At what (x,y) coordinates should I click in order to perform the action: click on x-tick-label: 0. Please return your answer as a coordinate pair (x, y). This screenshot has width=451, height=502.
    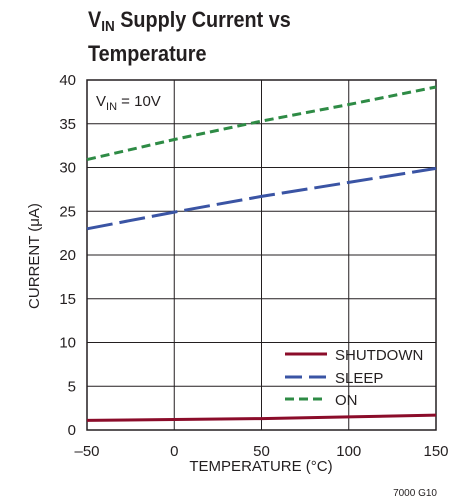
    Looking at the image, I should click on (174, 451).